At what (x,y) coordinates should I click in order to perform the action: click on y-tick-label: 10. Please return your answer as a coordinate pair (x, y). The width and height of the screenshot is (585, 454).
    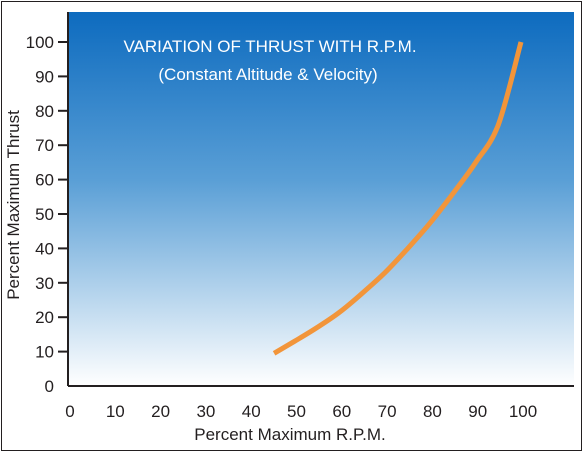
    Looking at the image, I should click on (44, 352).